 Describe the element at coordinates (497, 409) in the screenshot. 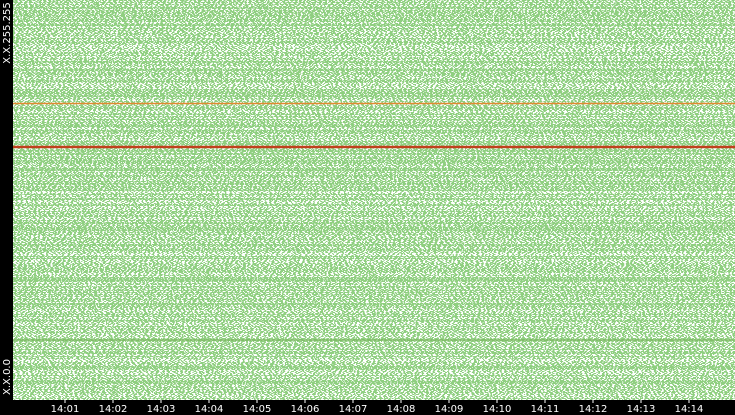

I see `x-tick-label: 14:10` at that location.